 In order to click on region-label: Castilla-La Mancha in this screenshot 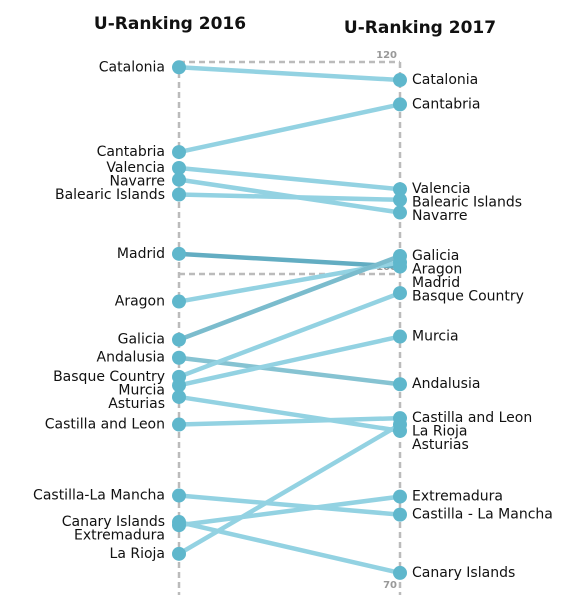, I will do `click(99, 496)`.